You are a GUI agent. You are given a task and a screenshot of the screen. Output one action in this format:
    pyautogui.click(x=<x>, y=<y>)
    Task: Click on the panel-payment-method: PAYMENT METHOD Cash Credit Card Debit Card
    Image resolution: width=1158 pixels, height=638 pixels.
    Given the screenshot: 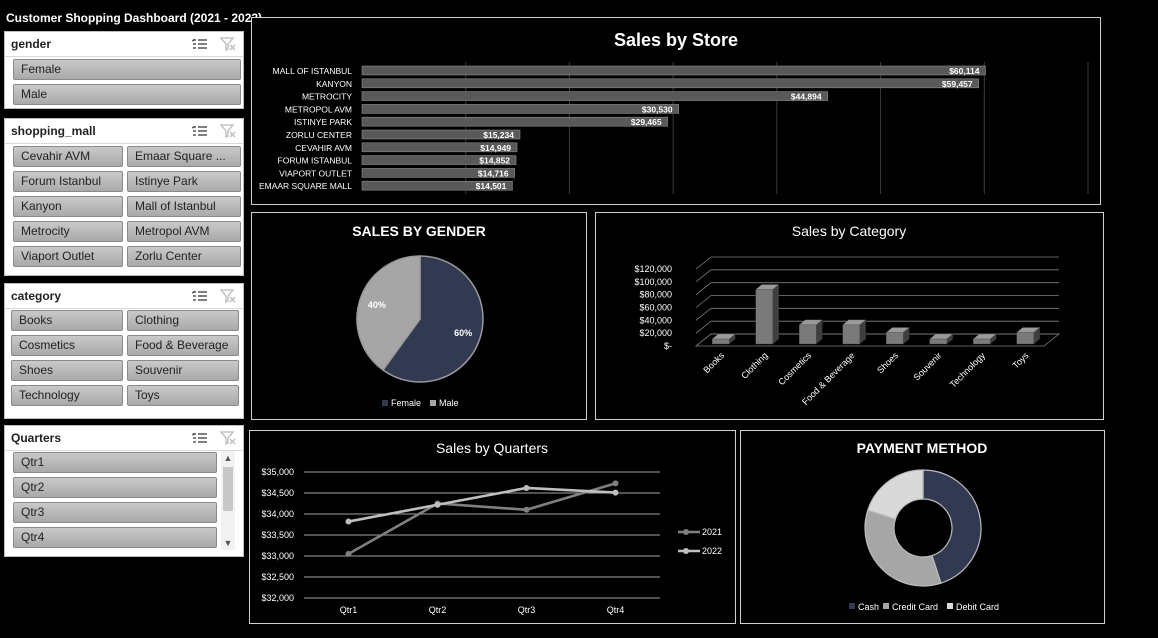 What is the action you would take?
    pyautogui.click(x=922, y=527)
    